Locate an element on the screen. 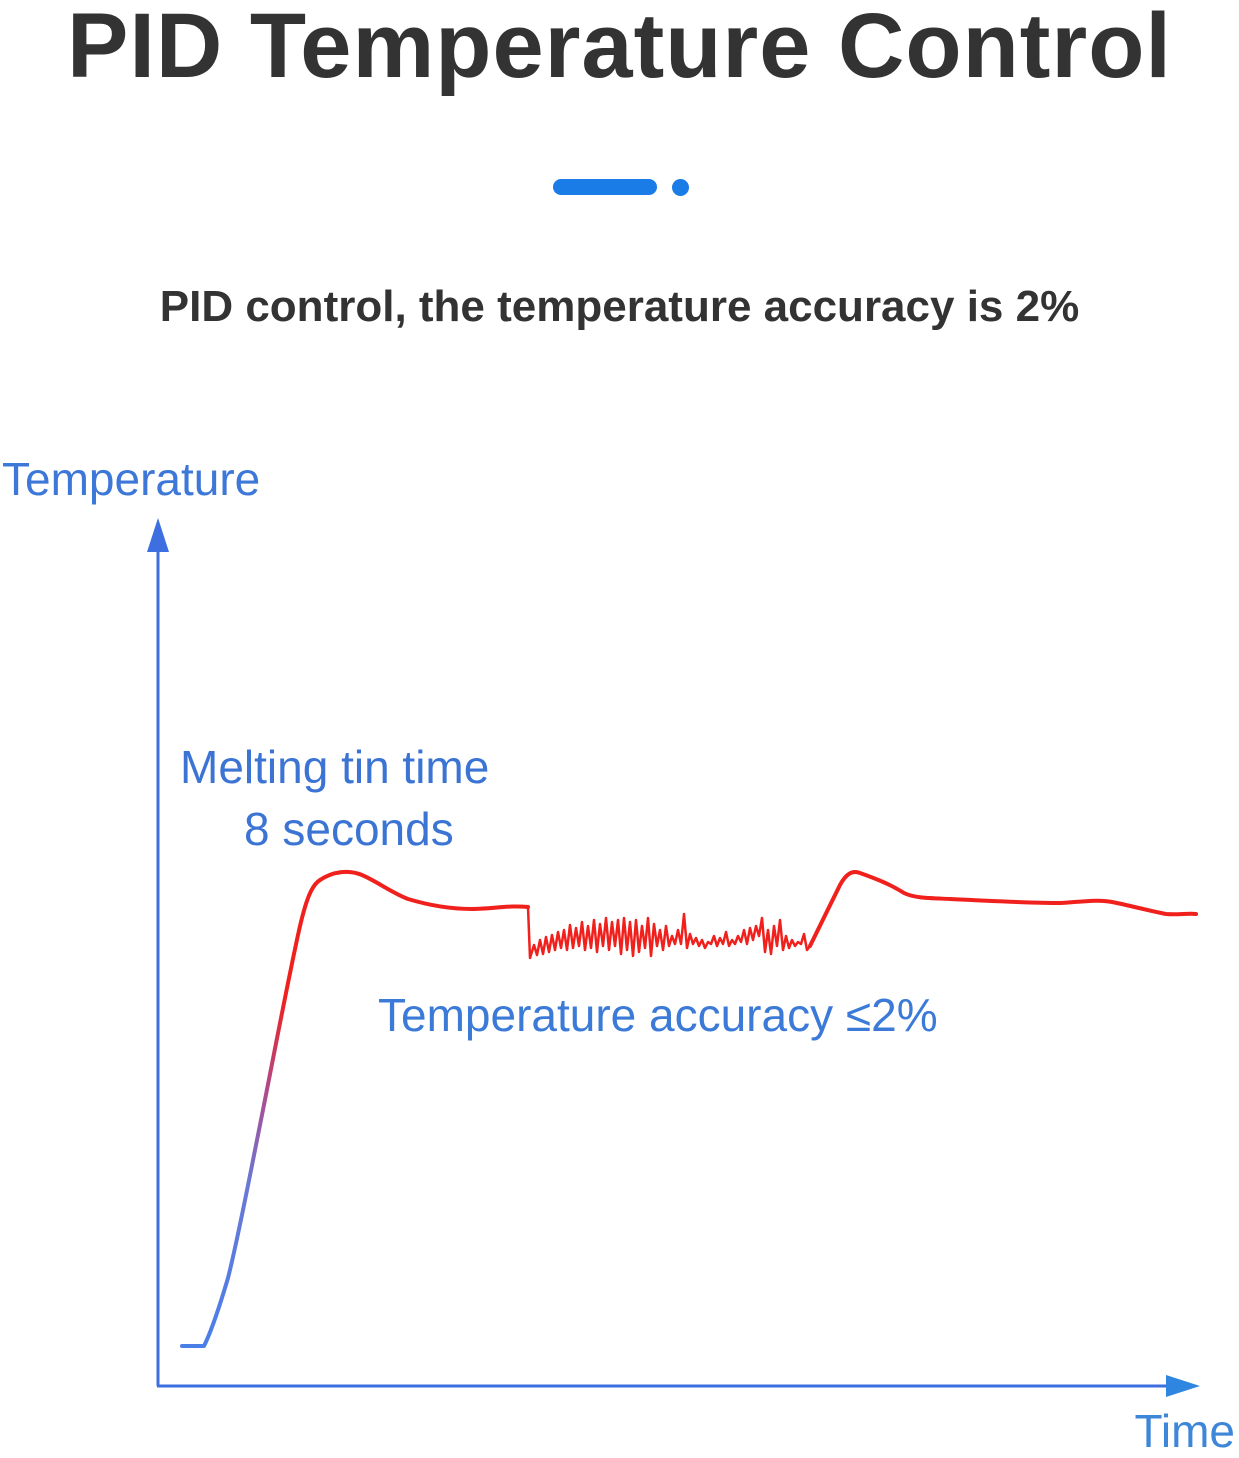 The image size is (1239, 1458). x-axis-label: Time is located at coordinates (1184, 1431).